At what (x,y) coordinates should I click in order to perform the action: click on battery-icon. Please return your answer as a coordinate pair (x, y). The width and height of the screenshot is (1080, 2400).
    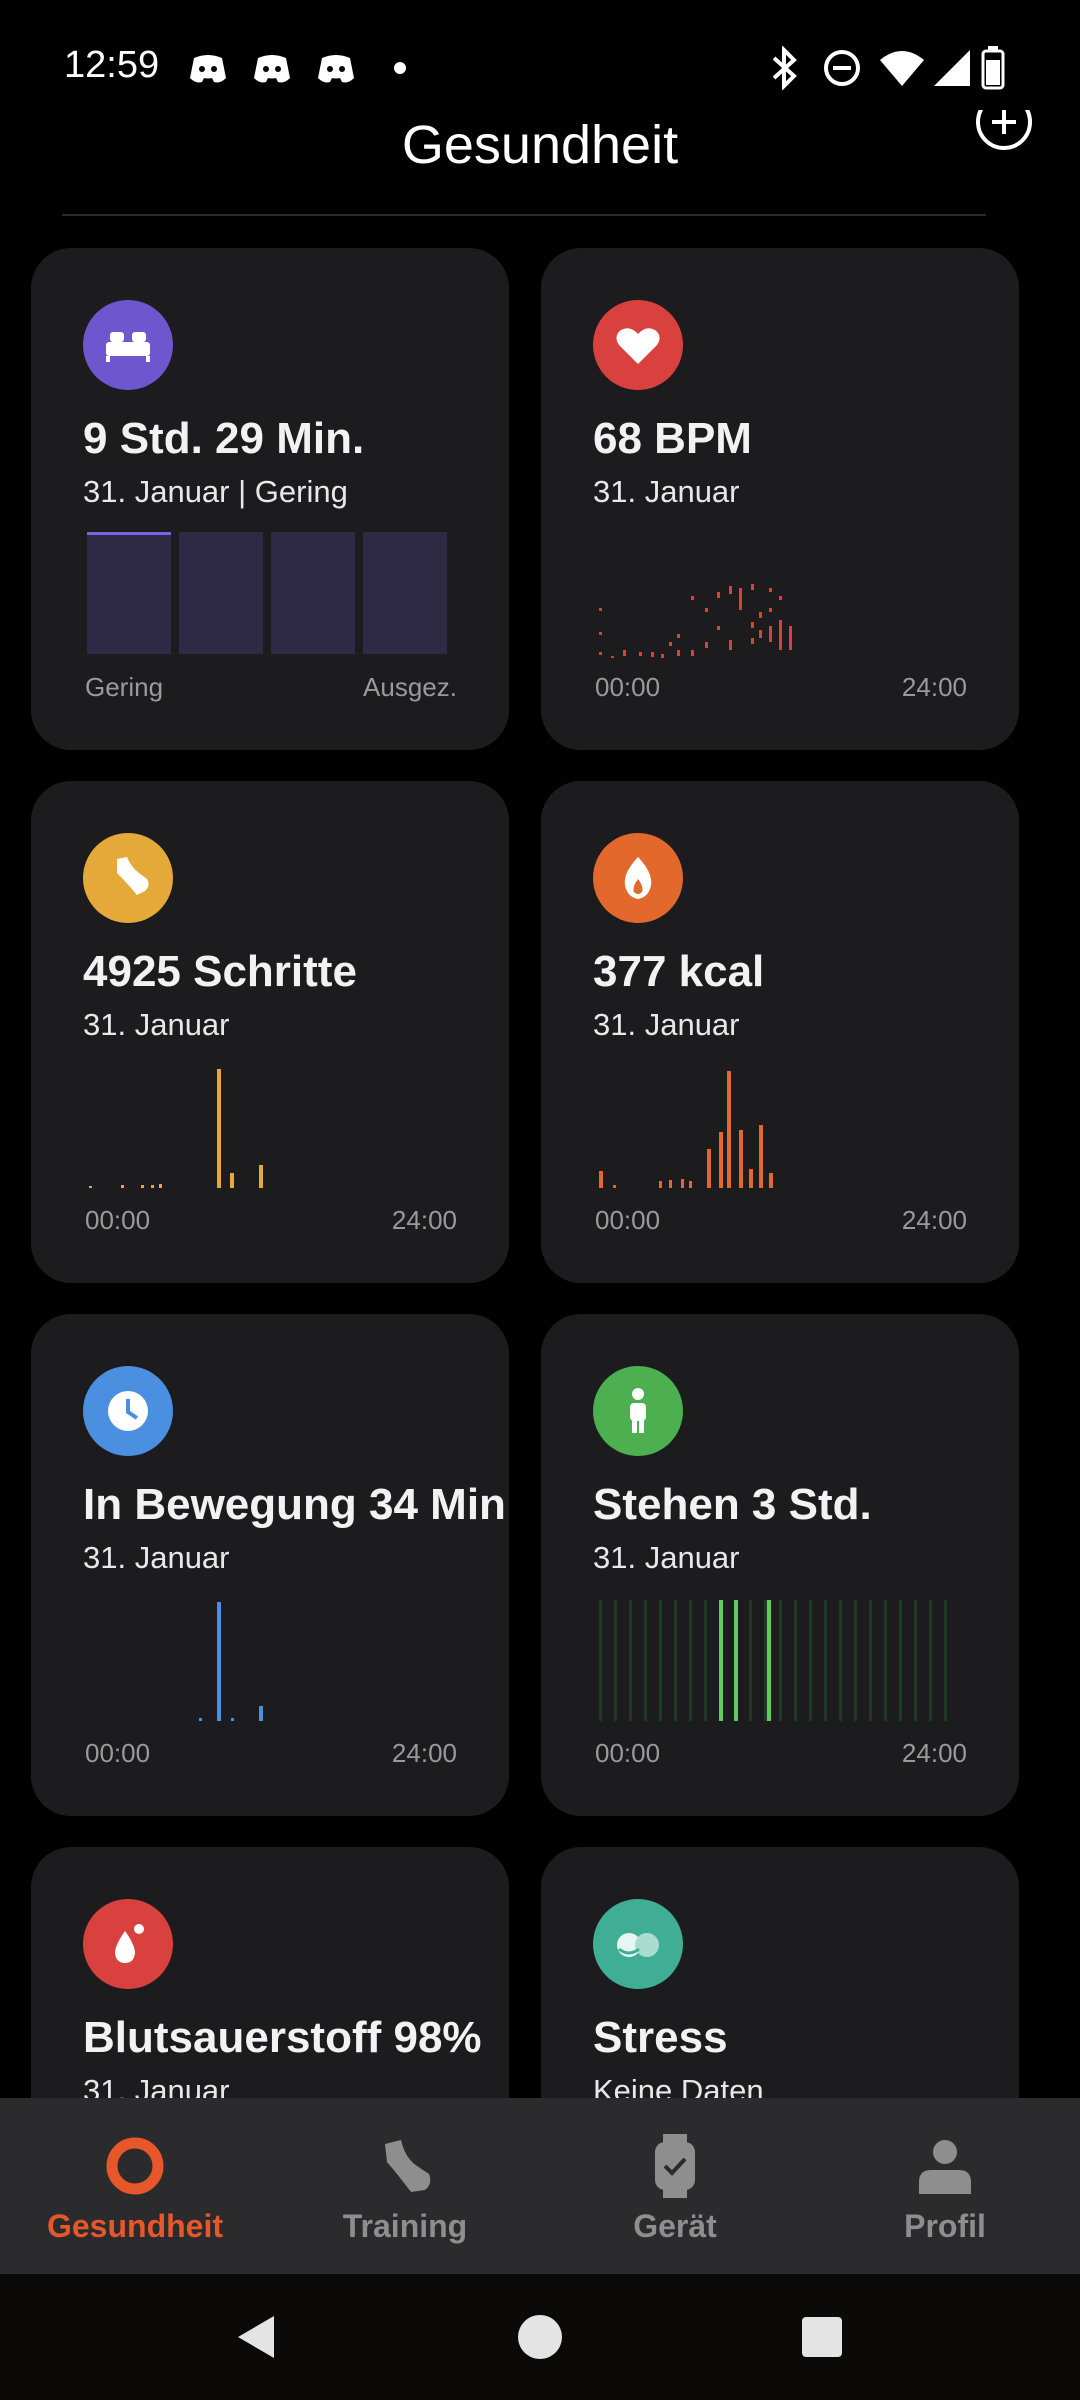
    Looking at the image, I should click on (993, 68).